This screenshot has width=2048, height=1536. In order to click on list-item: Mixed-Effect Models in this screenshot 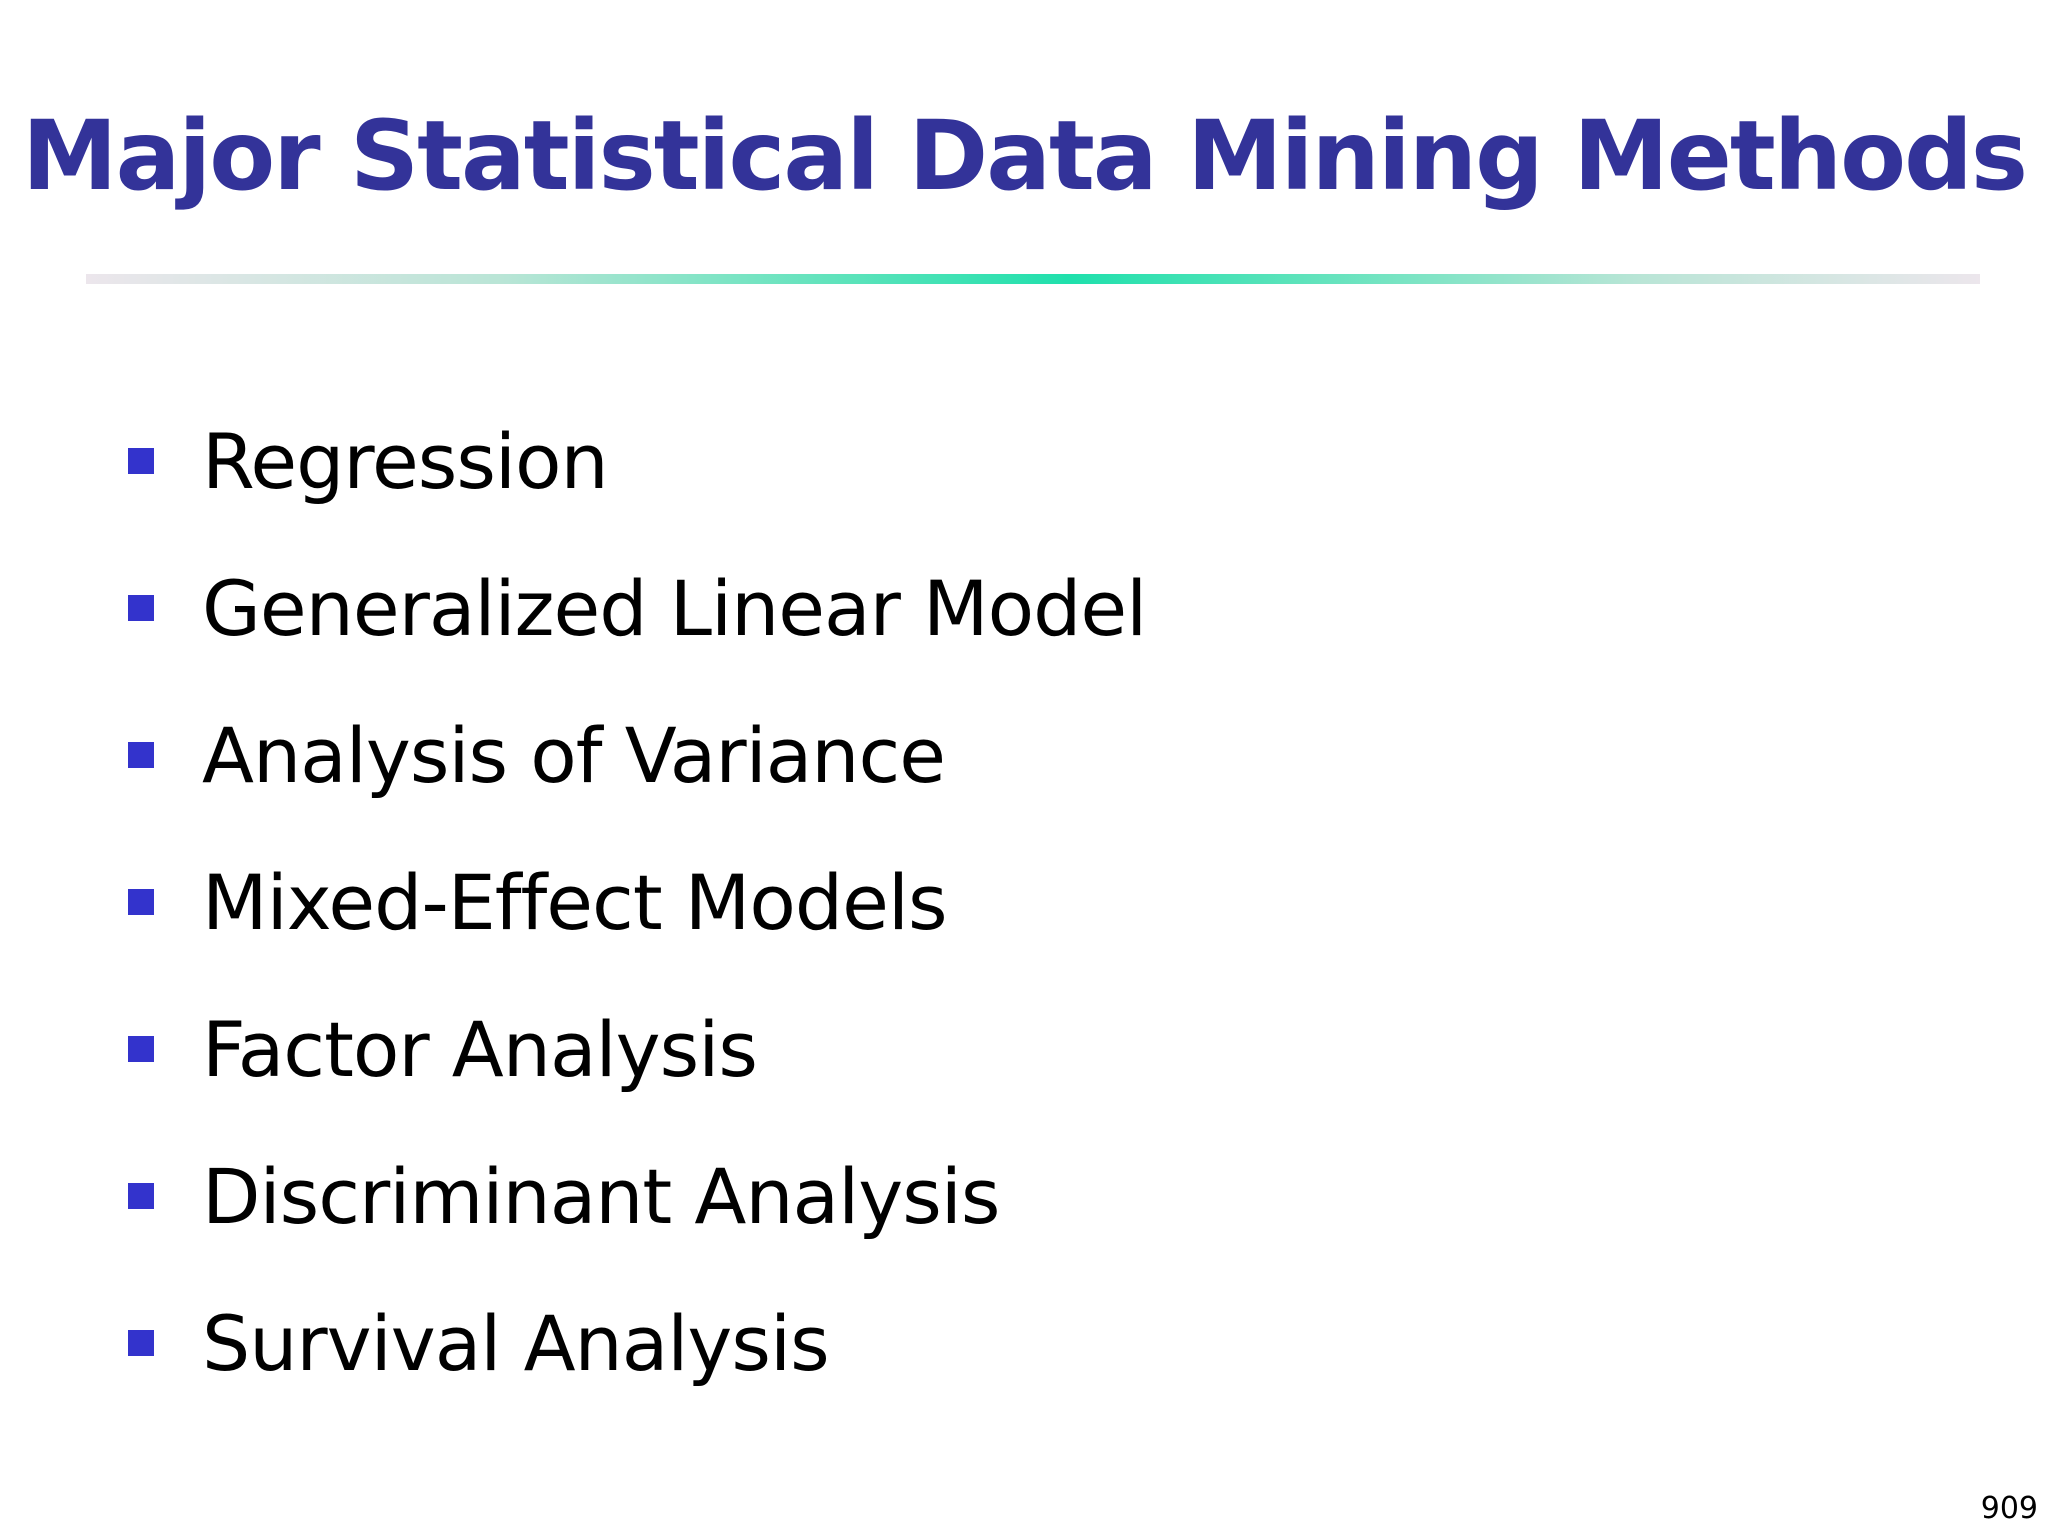, I will do `click(928, 913)`.